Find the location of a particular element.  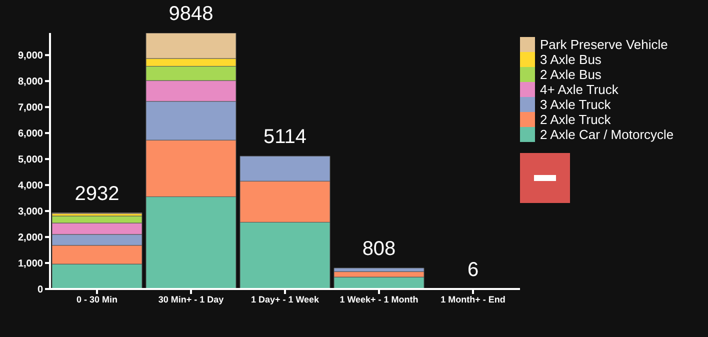

legend-label: 2 Axle Bus is located at coordinates (571, 74).